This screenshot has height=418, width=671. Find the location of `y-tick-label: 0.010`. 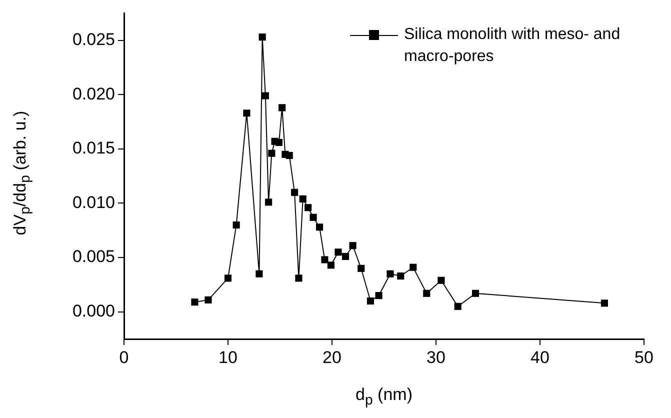

y-tick-label: 0.010 is located at coordinates (93, 202).